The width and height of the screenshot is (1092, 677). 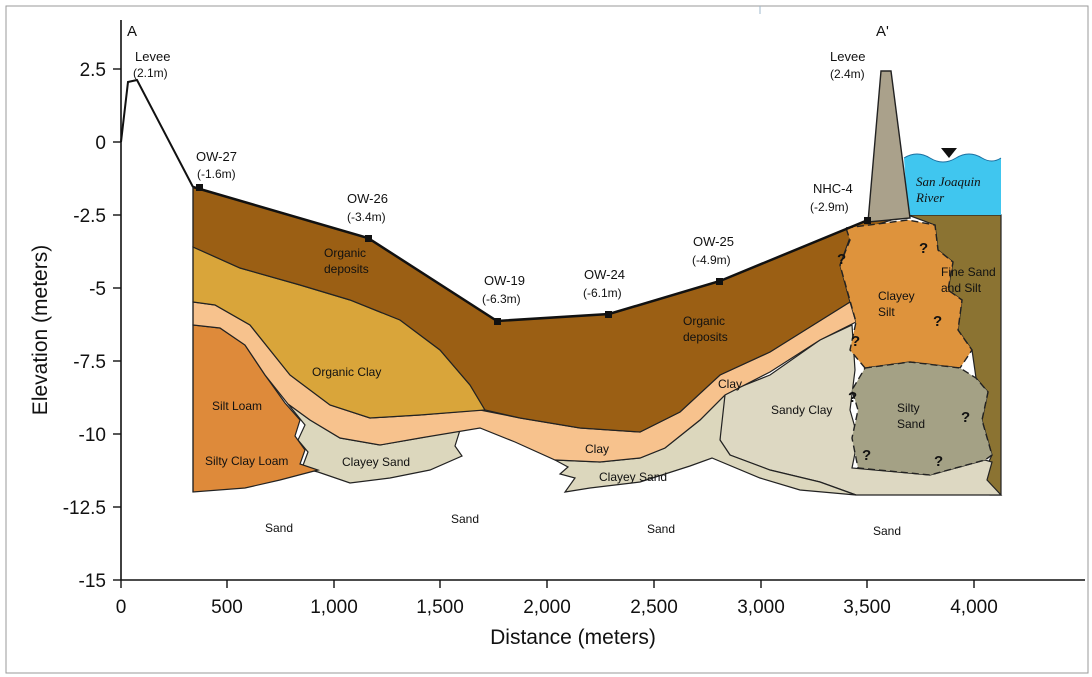 What do you see at coordinates (237, 406) in the screenshot?
I see `unit-label-silt-loam: Silt Loam` at bounding box center [237, 406].